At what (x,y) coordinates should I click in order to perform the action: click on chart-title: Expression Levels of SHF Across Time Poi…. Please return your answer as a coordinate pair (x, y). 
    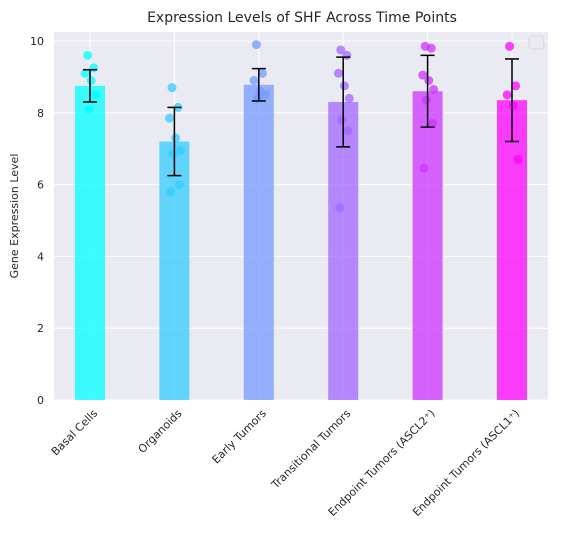
    Looking at the image, I should click on (302, 18).